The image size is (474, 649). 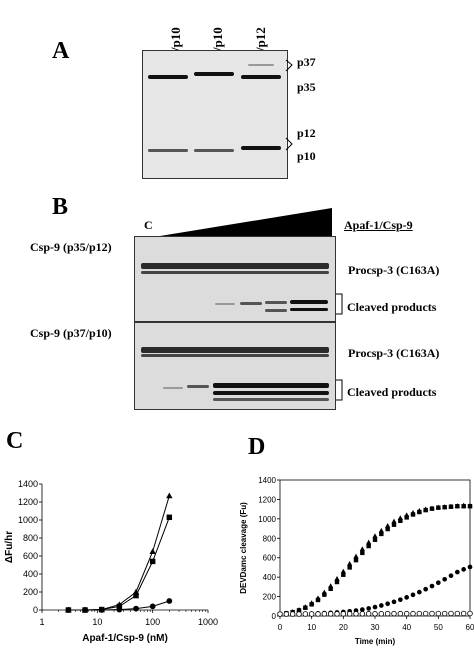 I want to click on marker-label-p10: p10, so click(x=306, y=156).